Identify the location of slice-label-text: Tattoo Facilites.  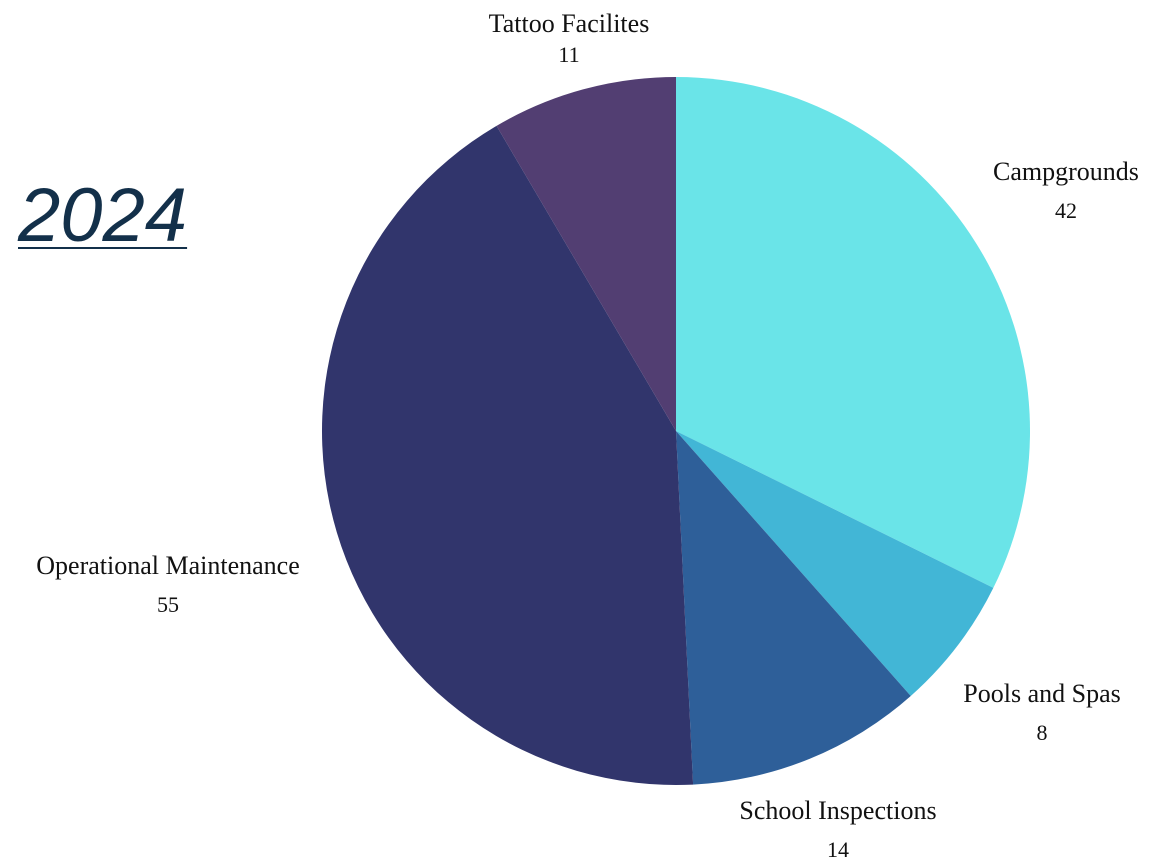
(569, 23).